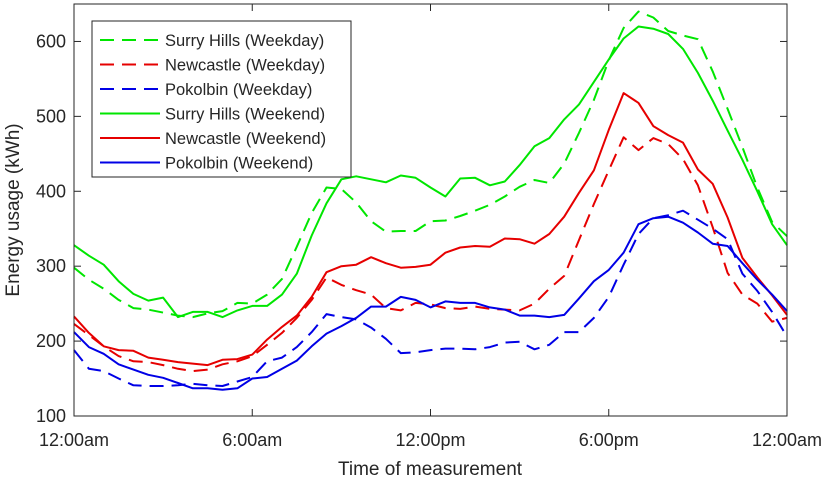 This screenshot has width=830, height=481. Describe the element at coordinates (239, 164) in the screenshot. I see `legend-label: Pokolbin (Weekend)` at that location.